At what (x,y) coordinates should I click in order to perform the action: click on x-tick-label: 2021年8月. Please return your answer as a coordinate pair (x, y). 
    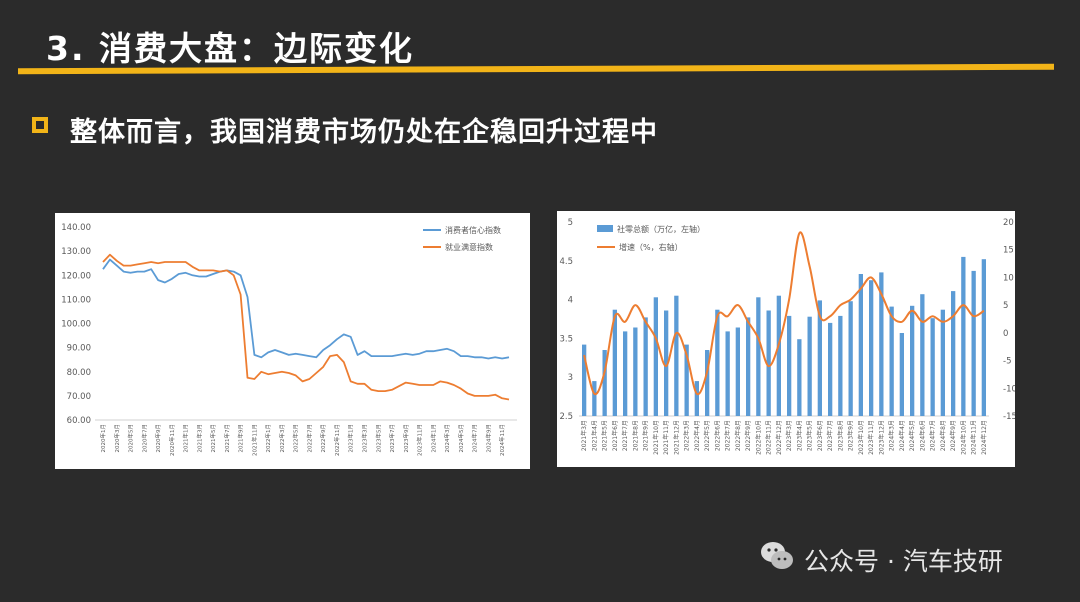
    Looking at the image, I should click on (635, 435).